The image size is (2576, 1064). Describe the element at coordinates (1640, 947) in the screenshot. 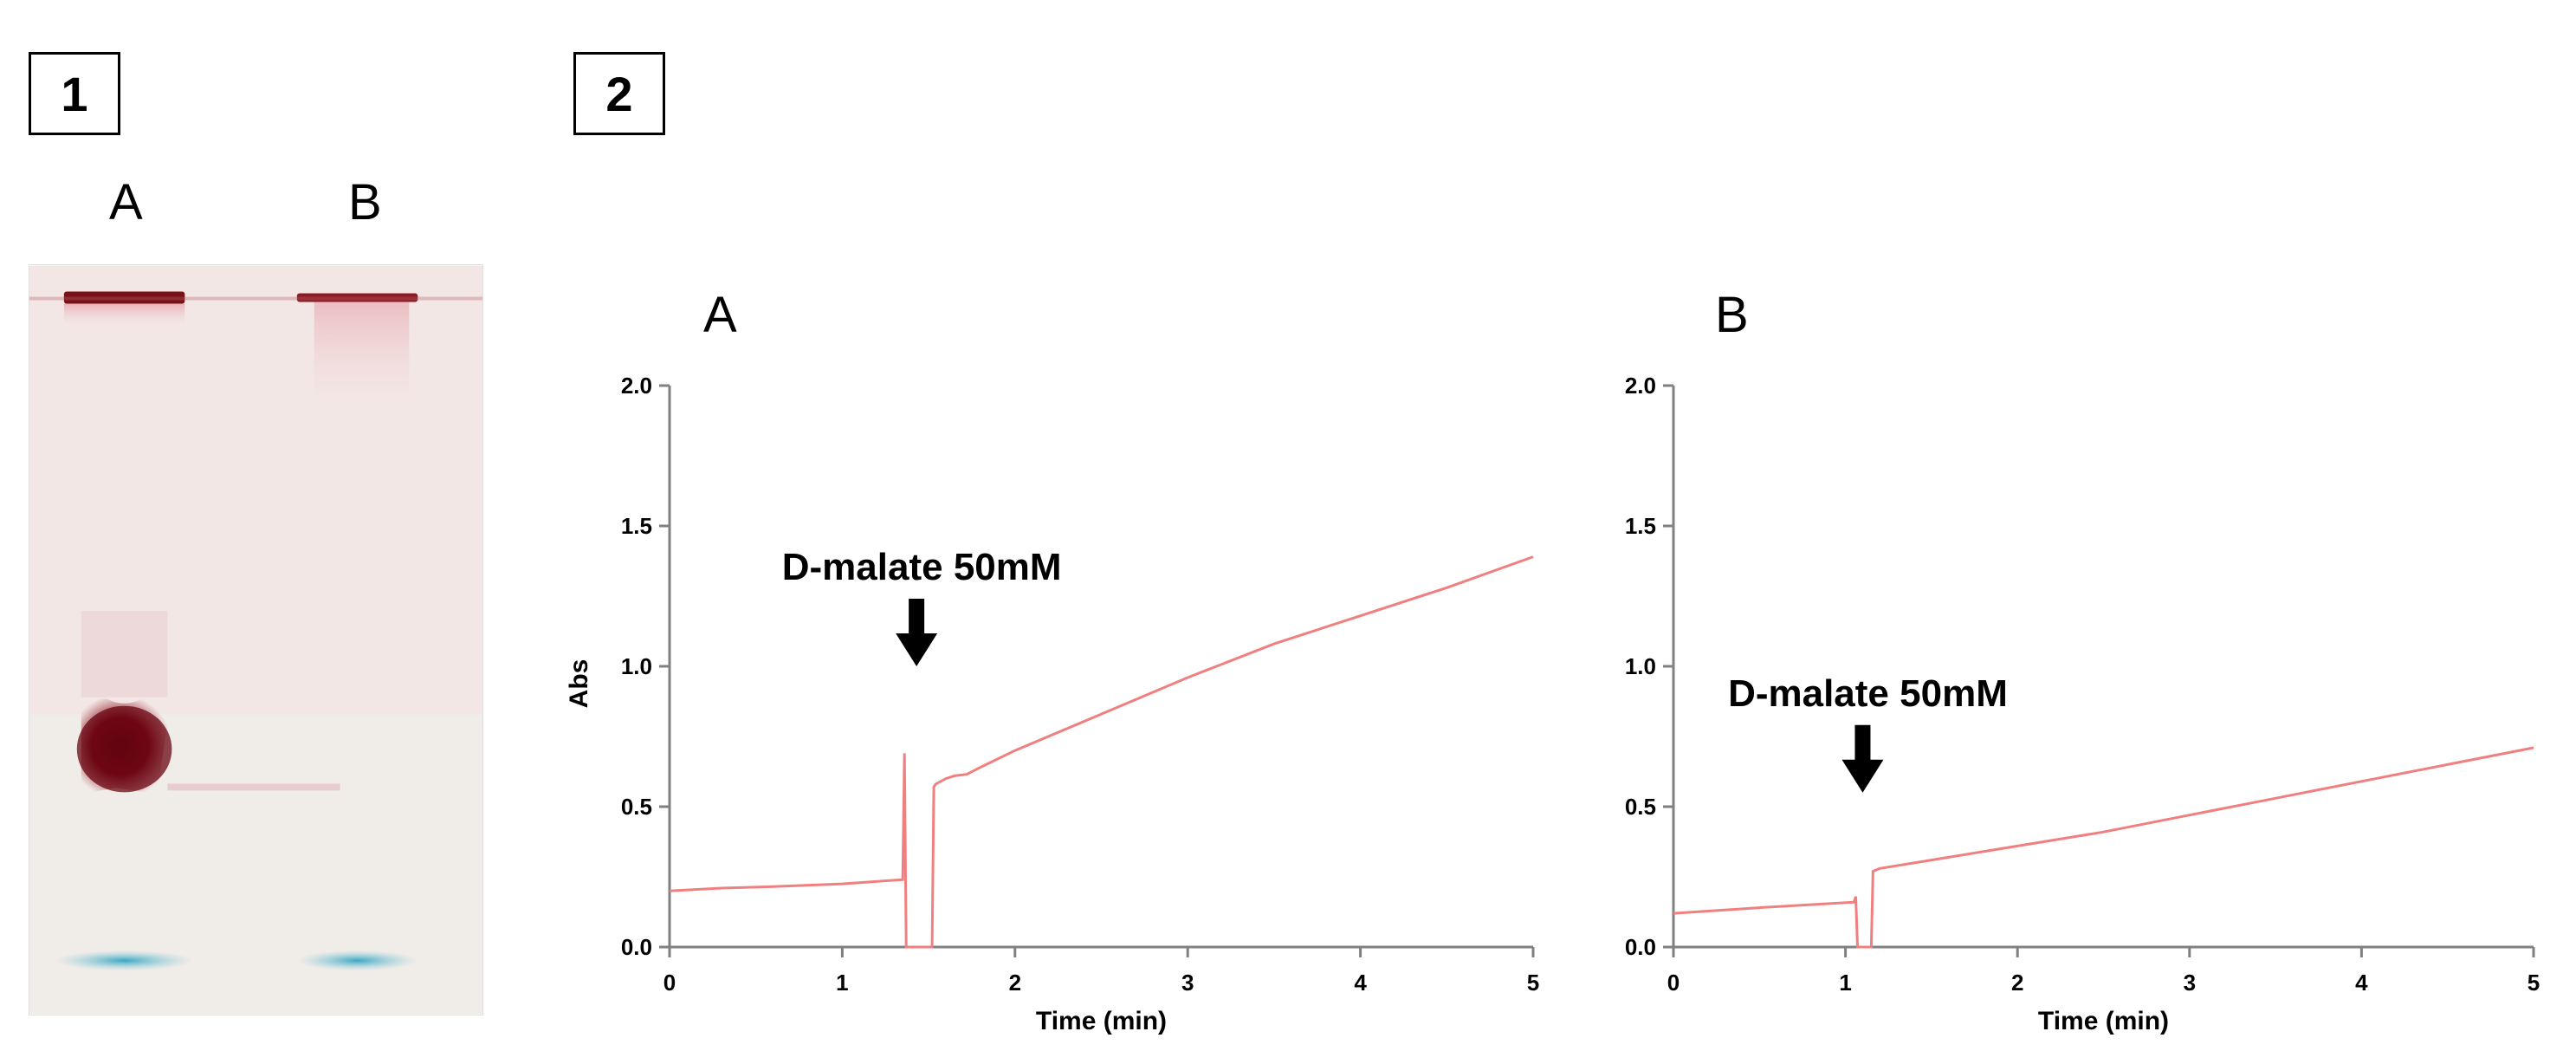

I see `chart-b-y-tick-label: 0.0` at that location.